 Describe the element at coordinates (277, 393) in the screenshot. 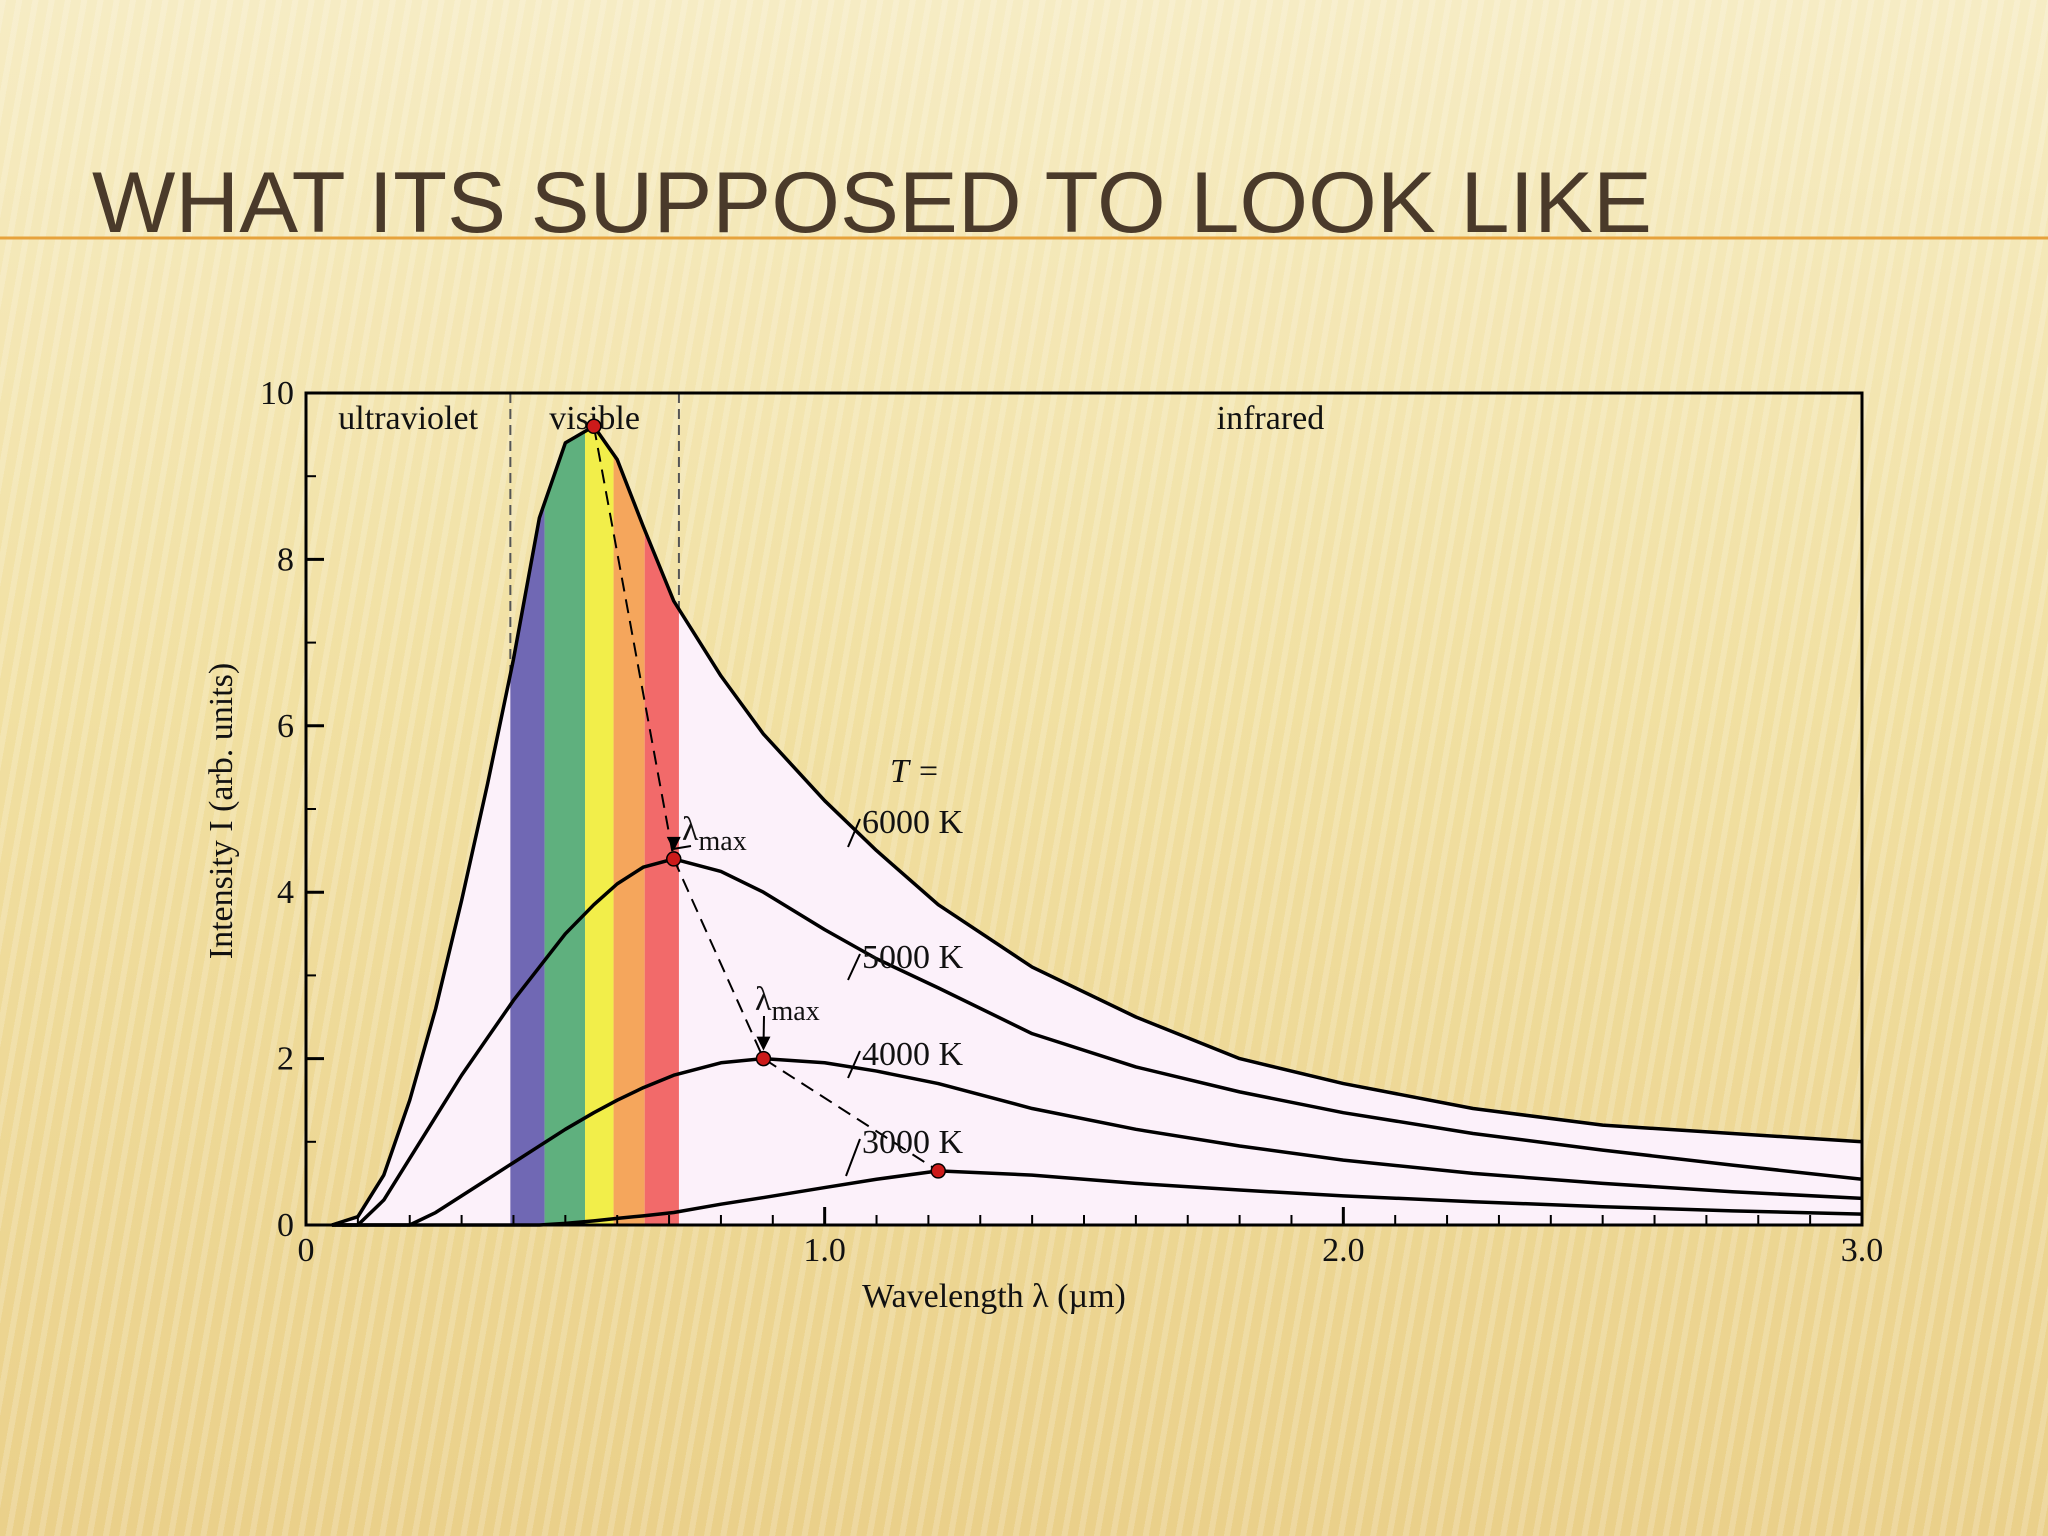

I see `y-tick-label: 10` at that location.